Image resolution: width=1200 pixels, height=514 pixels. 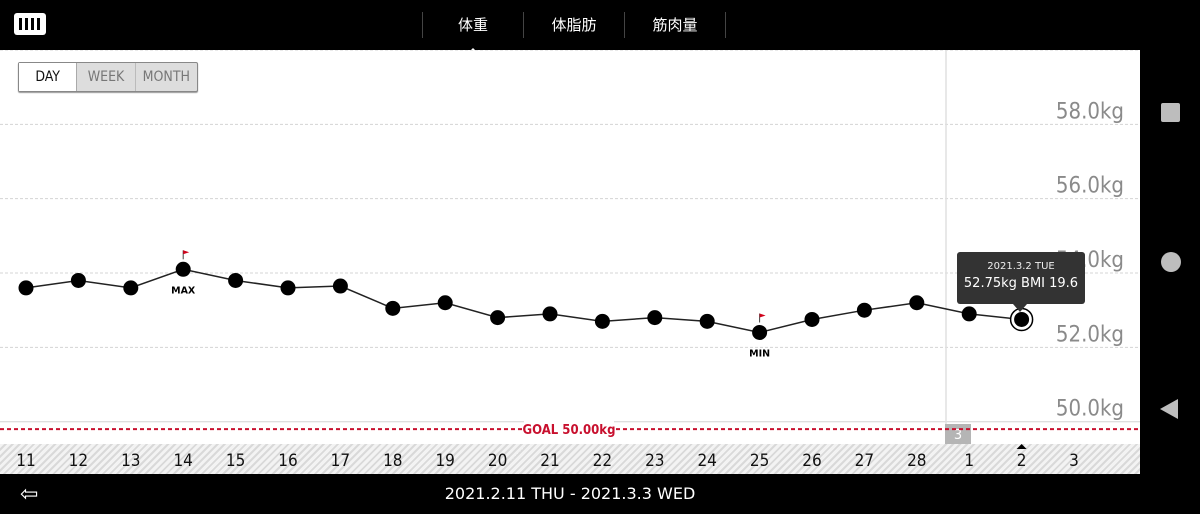 I want to click on x-tick-label: 15, so click(x=235, y=461).